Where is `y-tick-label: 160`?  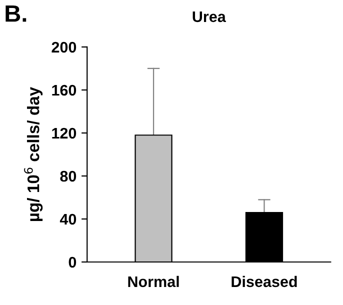 y-tick-label: 160 is located at coordinates (64, 90).